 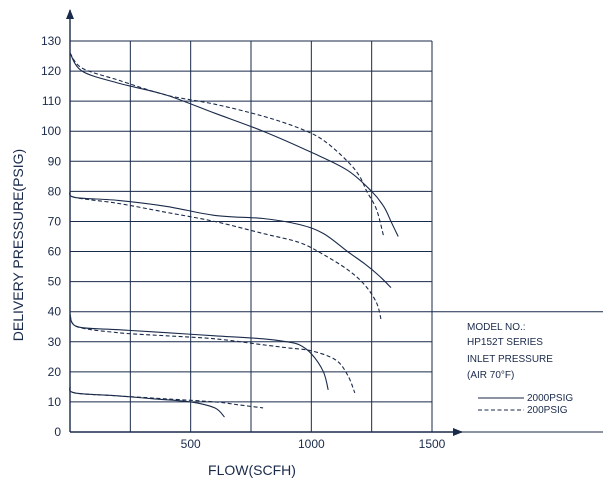 I want to click on y-tick-label-10: 100, so click(x=51, y=131).